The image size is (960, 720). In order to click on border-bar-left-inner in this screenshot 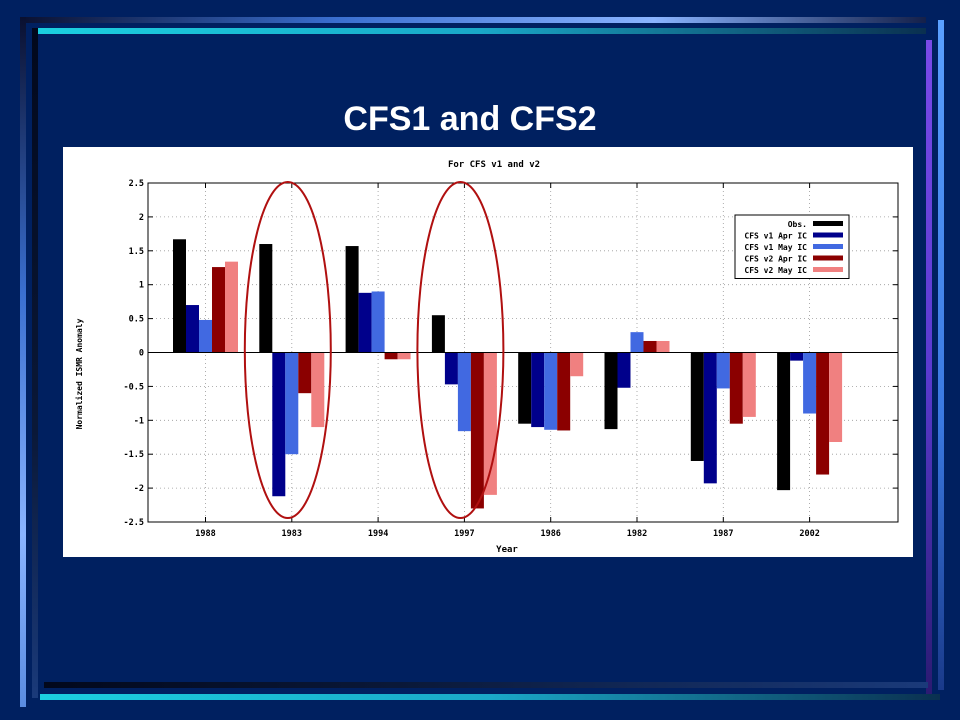, I will do `click(35, 363)`.